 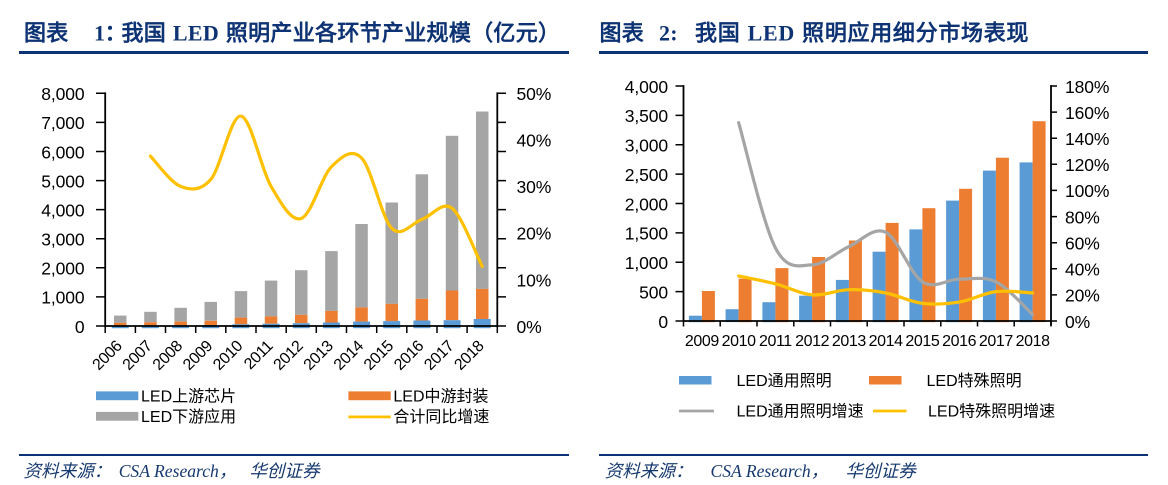 What do you see at coordinates (1087, 191) in the screenshot?
I see `svg-text: 100%` at bounding box center [1087, 191].